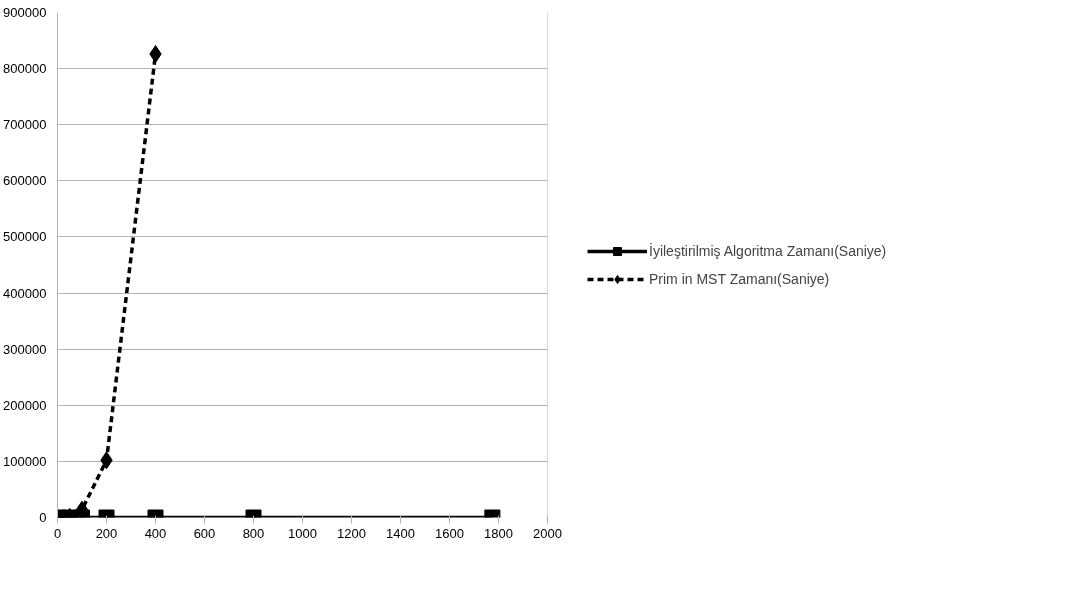 Image resolution: width=1080 pixels, height=596 pixels. Describe the element at coordinates (57, 533) in the screenshot. I see `x-tick-label: 0` at that location.